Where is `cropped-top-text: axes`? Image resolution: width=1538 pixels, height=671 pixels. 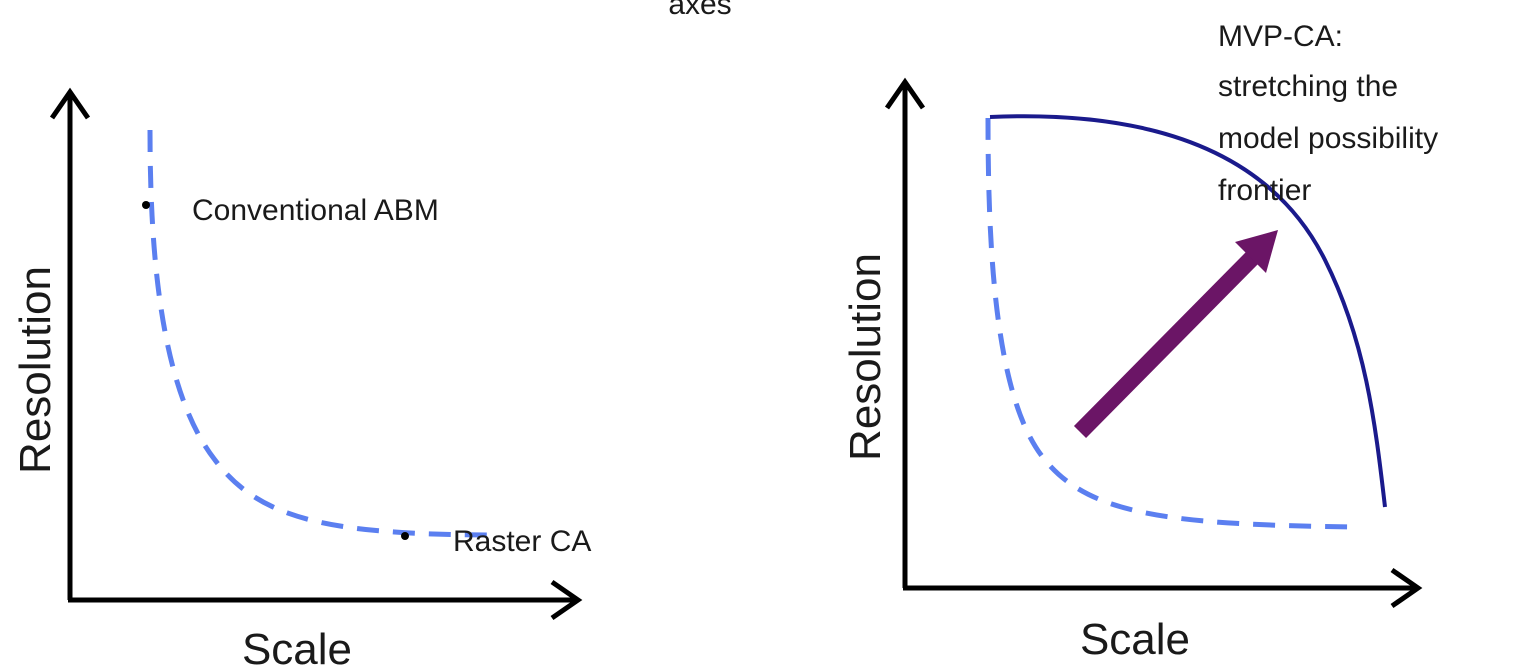
cropped-top-text: axes is located at coordinates (699, 10).